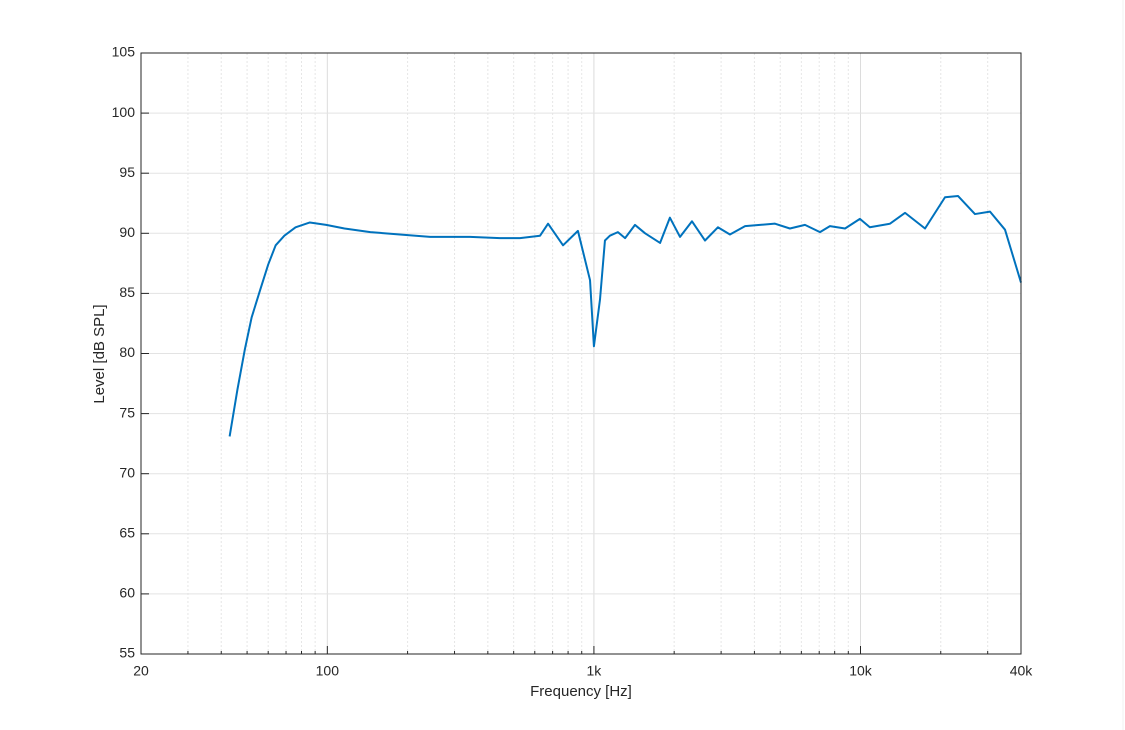  Describe the element at coordinates (127, 172) in the screenshot. I see `y-tick-label: 95` at that location.